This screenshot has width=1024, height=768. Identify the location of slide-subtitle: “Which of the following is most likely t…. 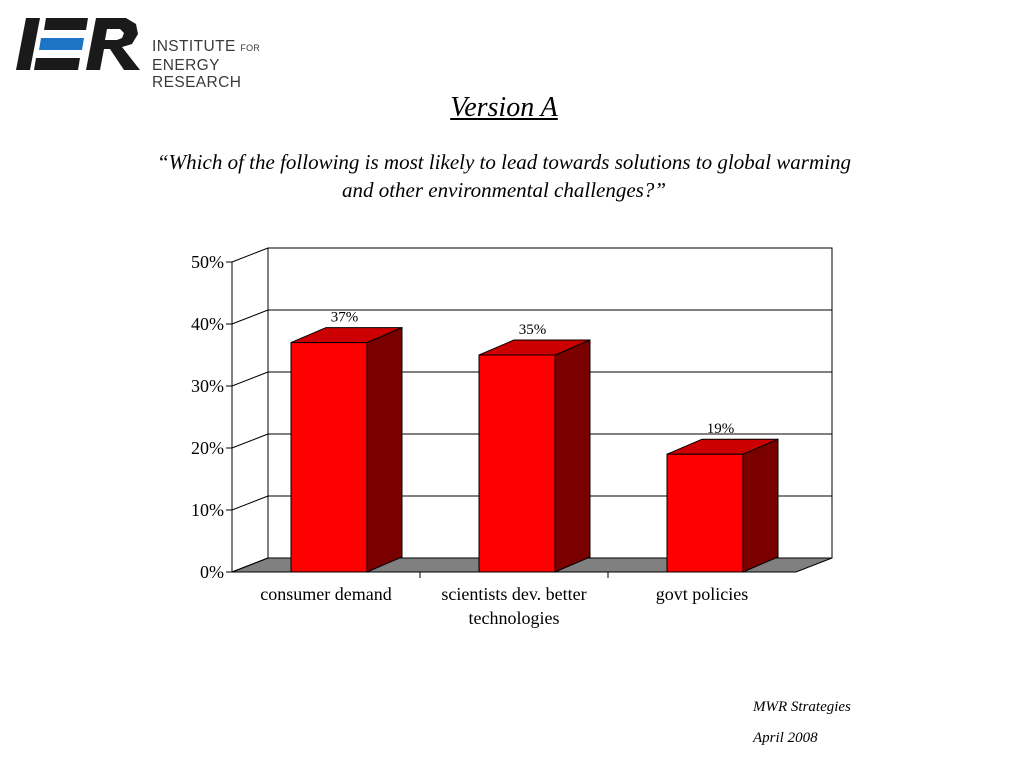
(504, 176).